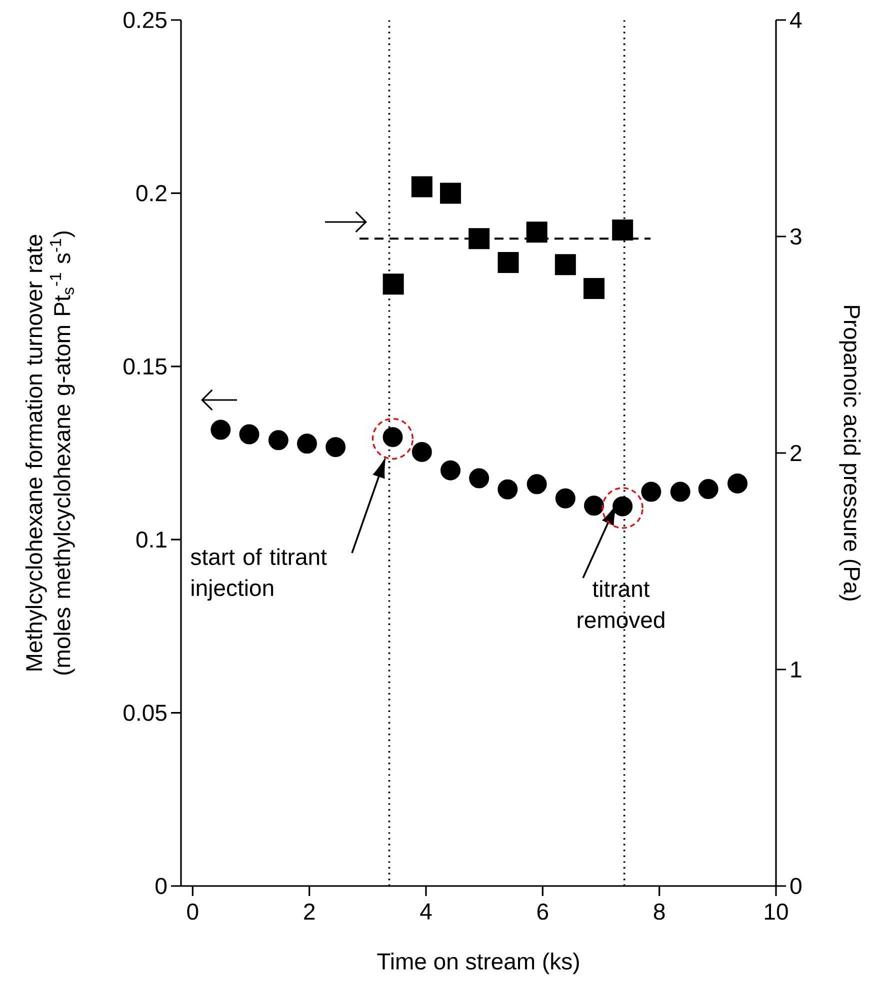 The height and width of the screenshot is (991, 875). I want to click on y2-tick-label: 0, so click(796, 886).